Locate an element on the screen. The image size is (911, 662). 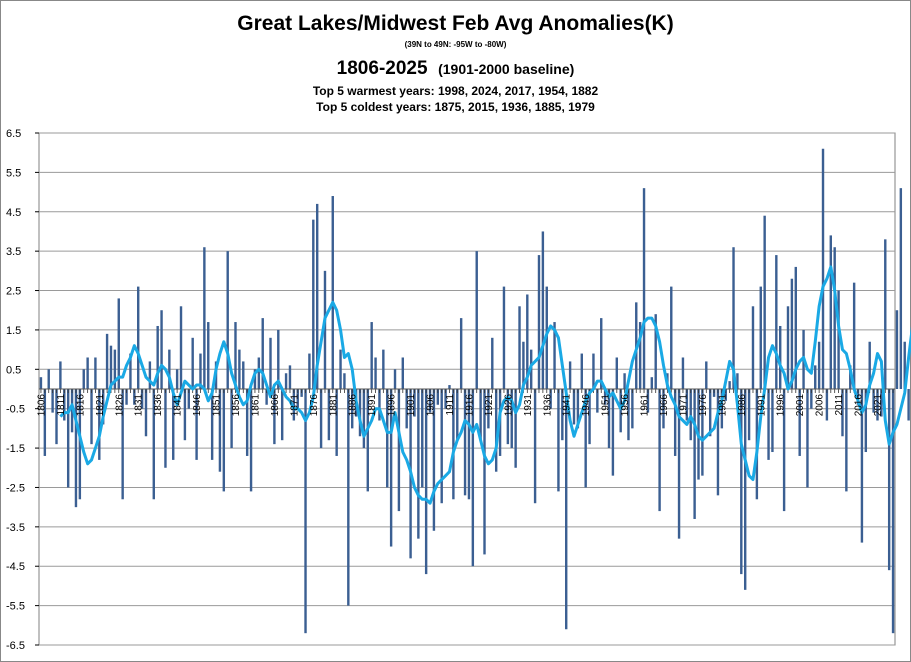
x-tick-label: 1956 is located at coordinates (625, 405).